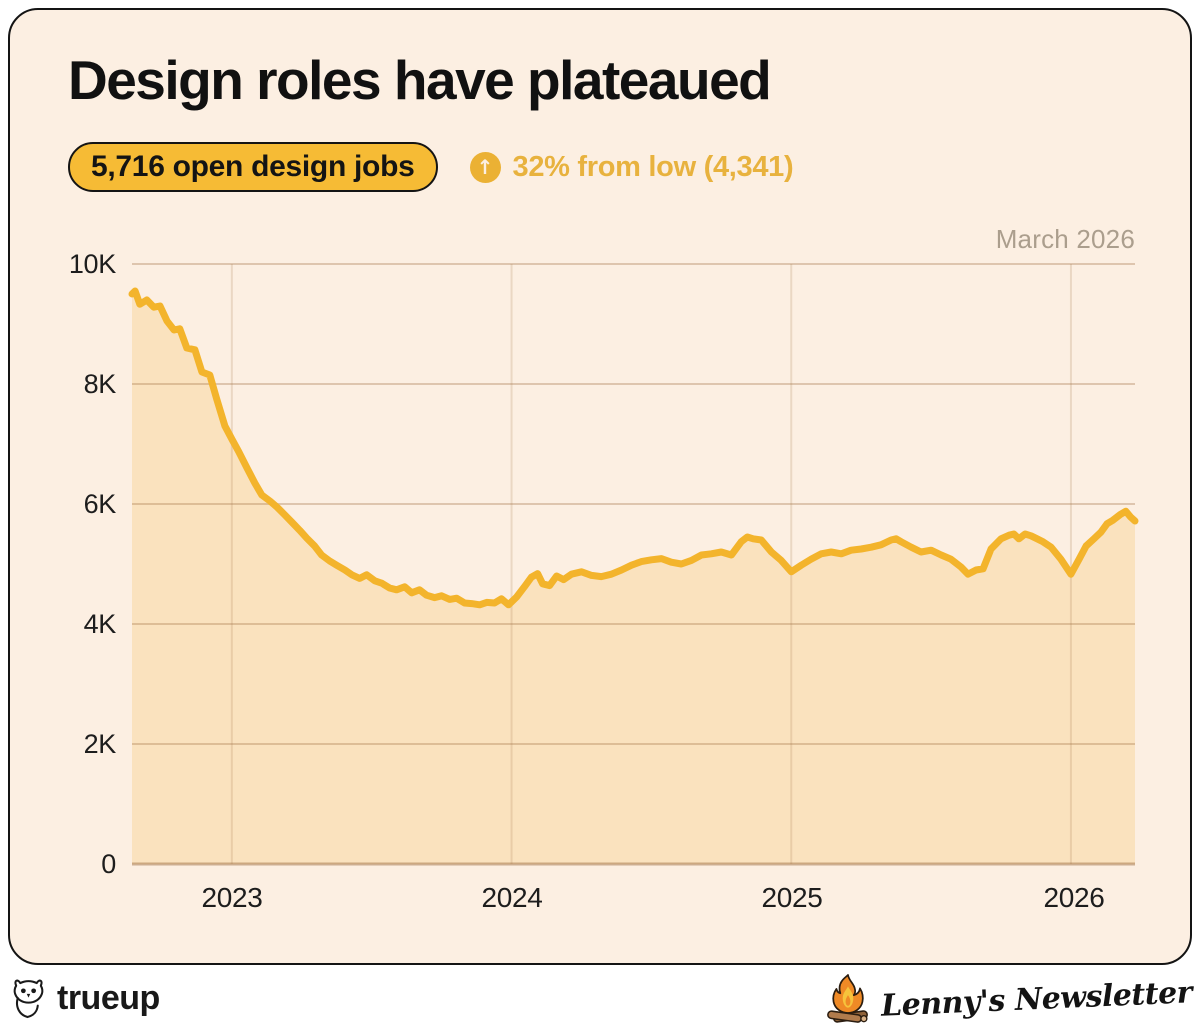 This screenshot has height=1034, width=1200. I want to click on trueup-brand: trueup, so click(85, 998).